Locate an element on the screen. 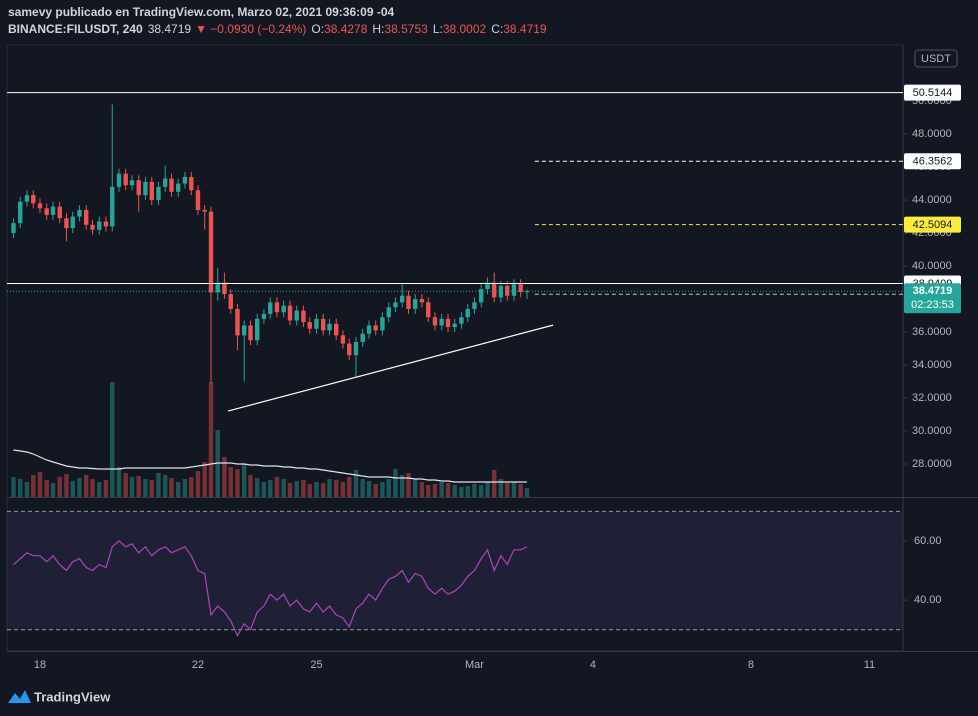 Image resolution: width=978 pixels, height=716 pixels. x-tick-label: 25 is located at coordinates (316, 665).